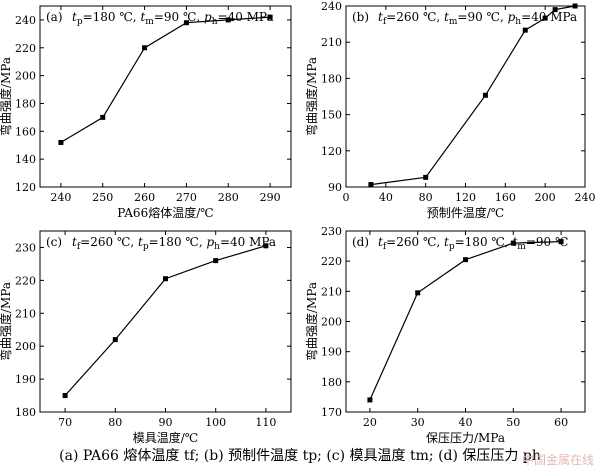  Describe the element at coordinates (165, 212) in the screenshot. I see `x-axis-label: PA66熔体温度/℃` at that location.